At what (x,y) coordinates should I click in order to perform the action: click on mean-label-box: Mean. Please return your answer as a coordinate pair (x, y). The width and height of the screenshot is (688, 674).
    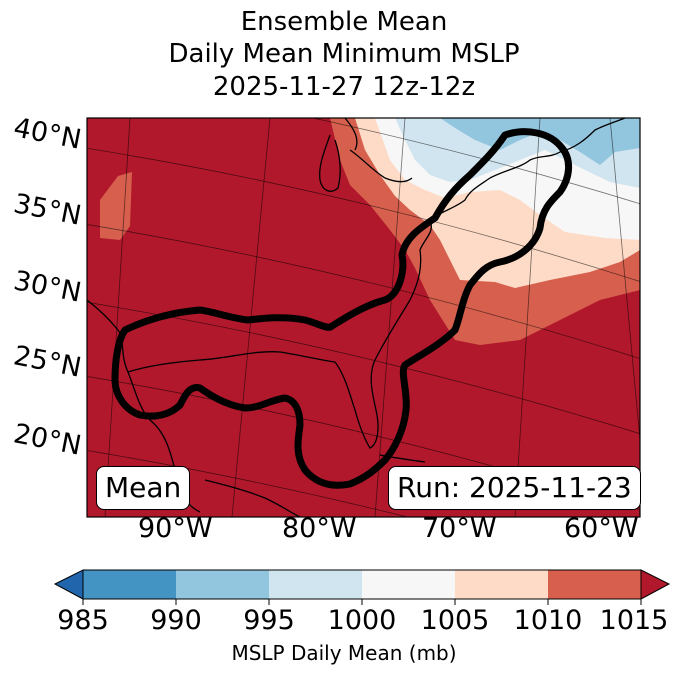
    Looking at the image, I should click on (143, 488).